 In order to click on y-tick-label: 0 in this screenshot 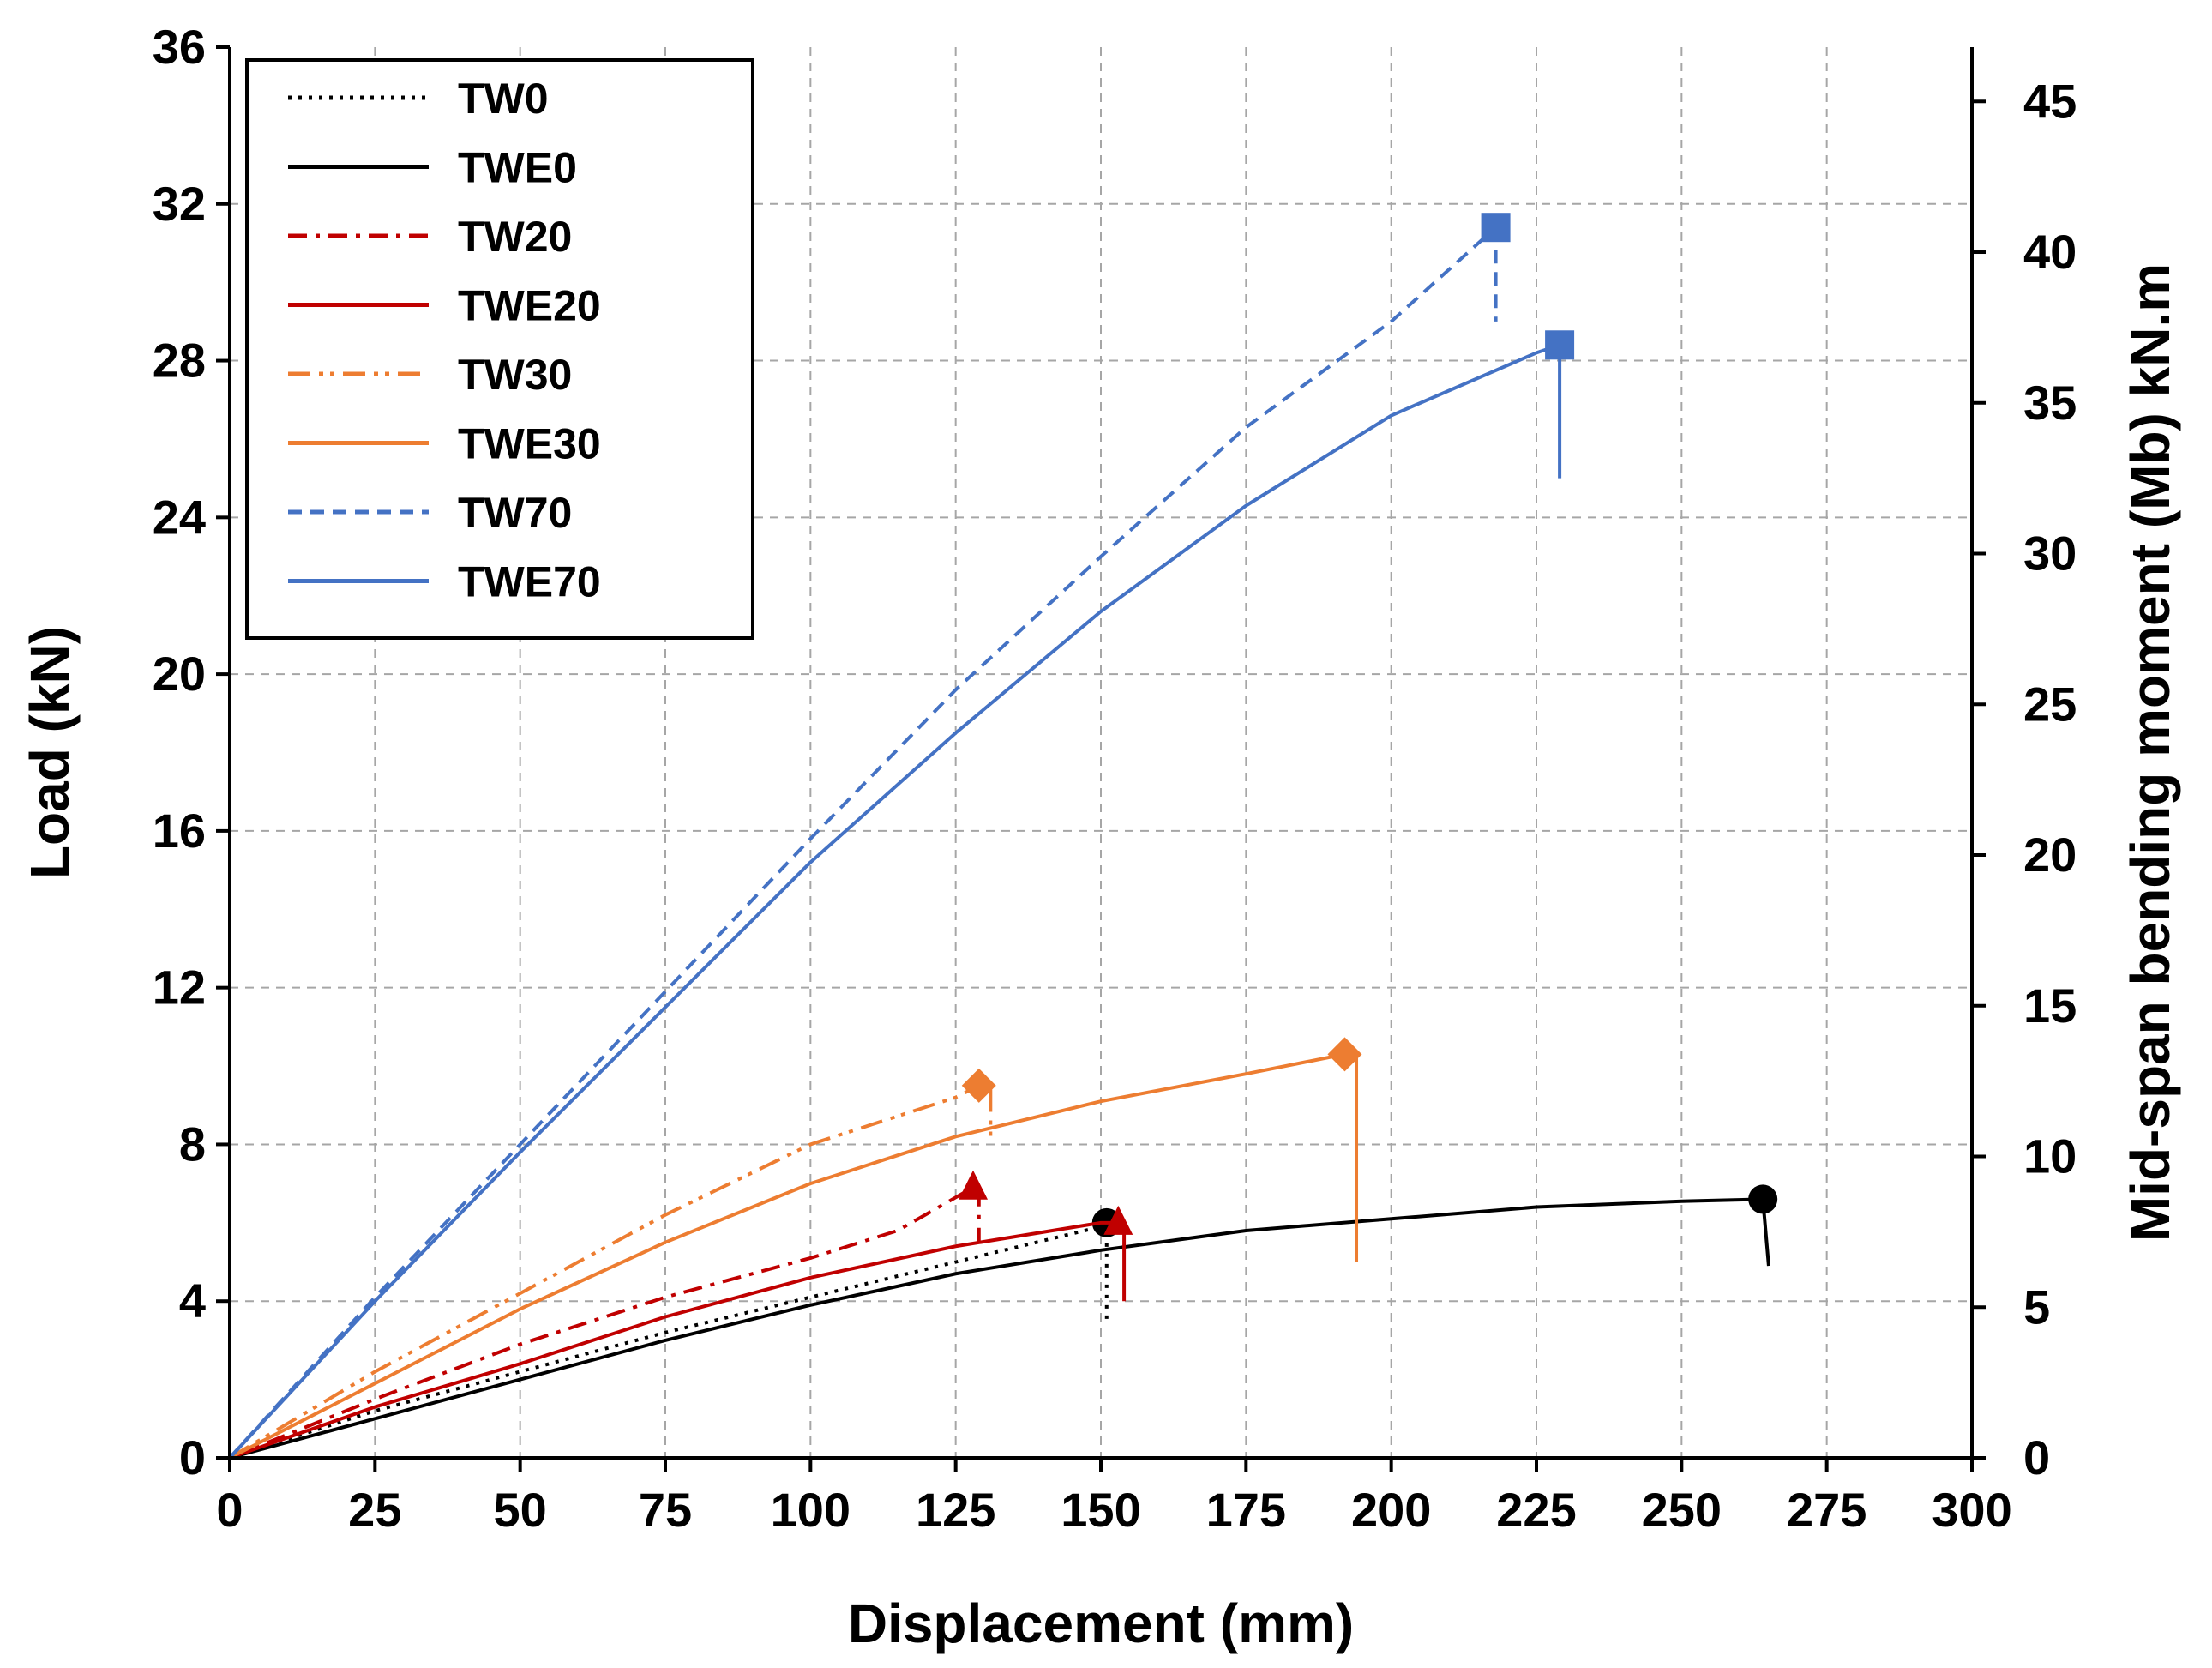, I will do `click(192, 1457)`.